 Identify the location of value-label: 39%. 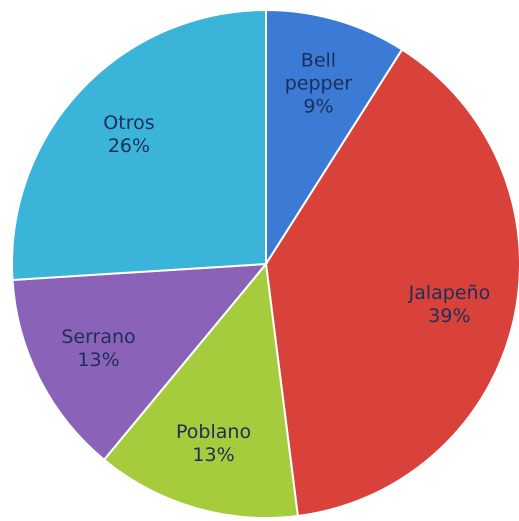
(449, 316).